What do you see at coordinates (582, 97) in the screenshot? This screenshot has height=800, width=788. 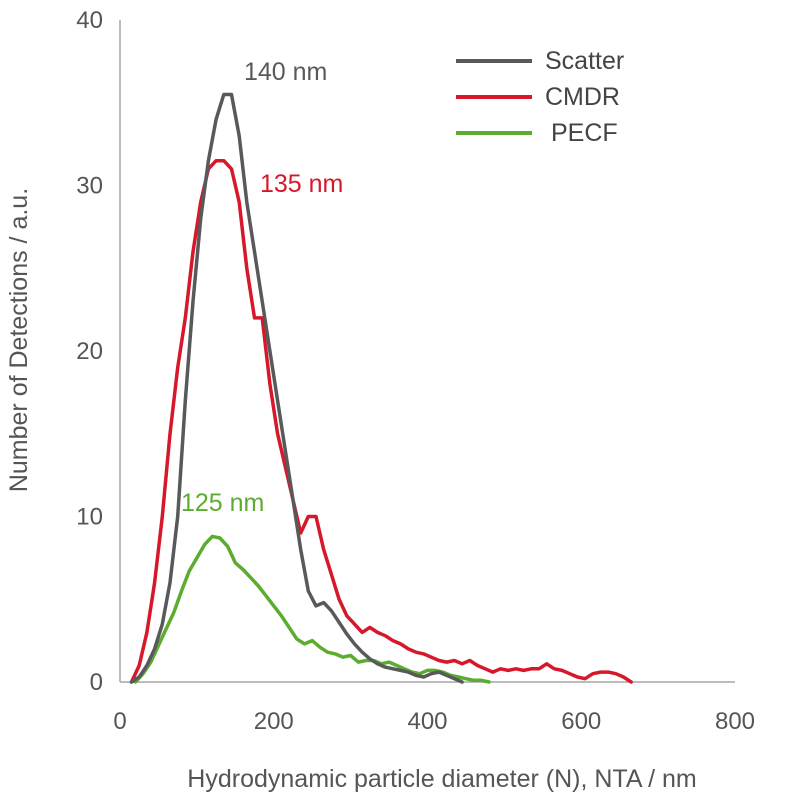 I see `legend-label-cmdr: CMDR` at bounding box center [582, 97].